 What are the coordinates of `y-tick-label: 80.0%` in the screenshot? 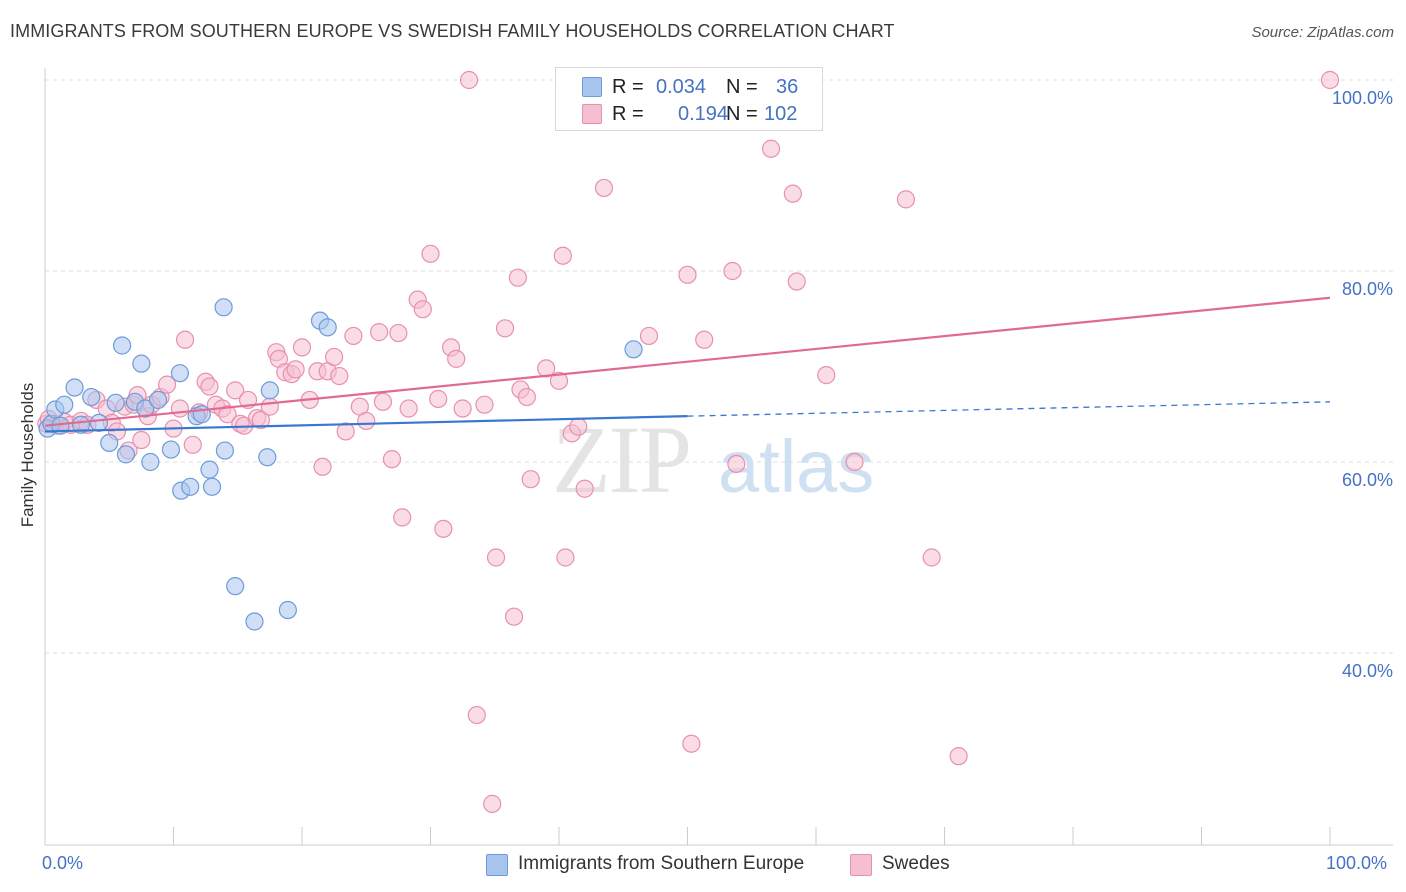 It's located at (1367, 289).